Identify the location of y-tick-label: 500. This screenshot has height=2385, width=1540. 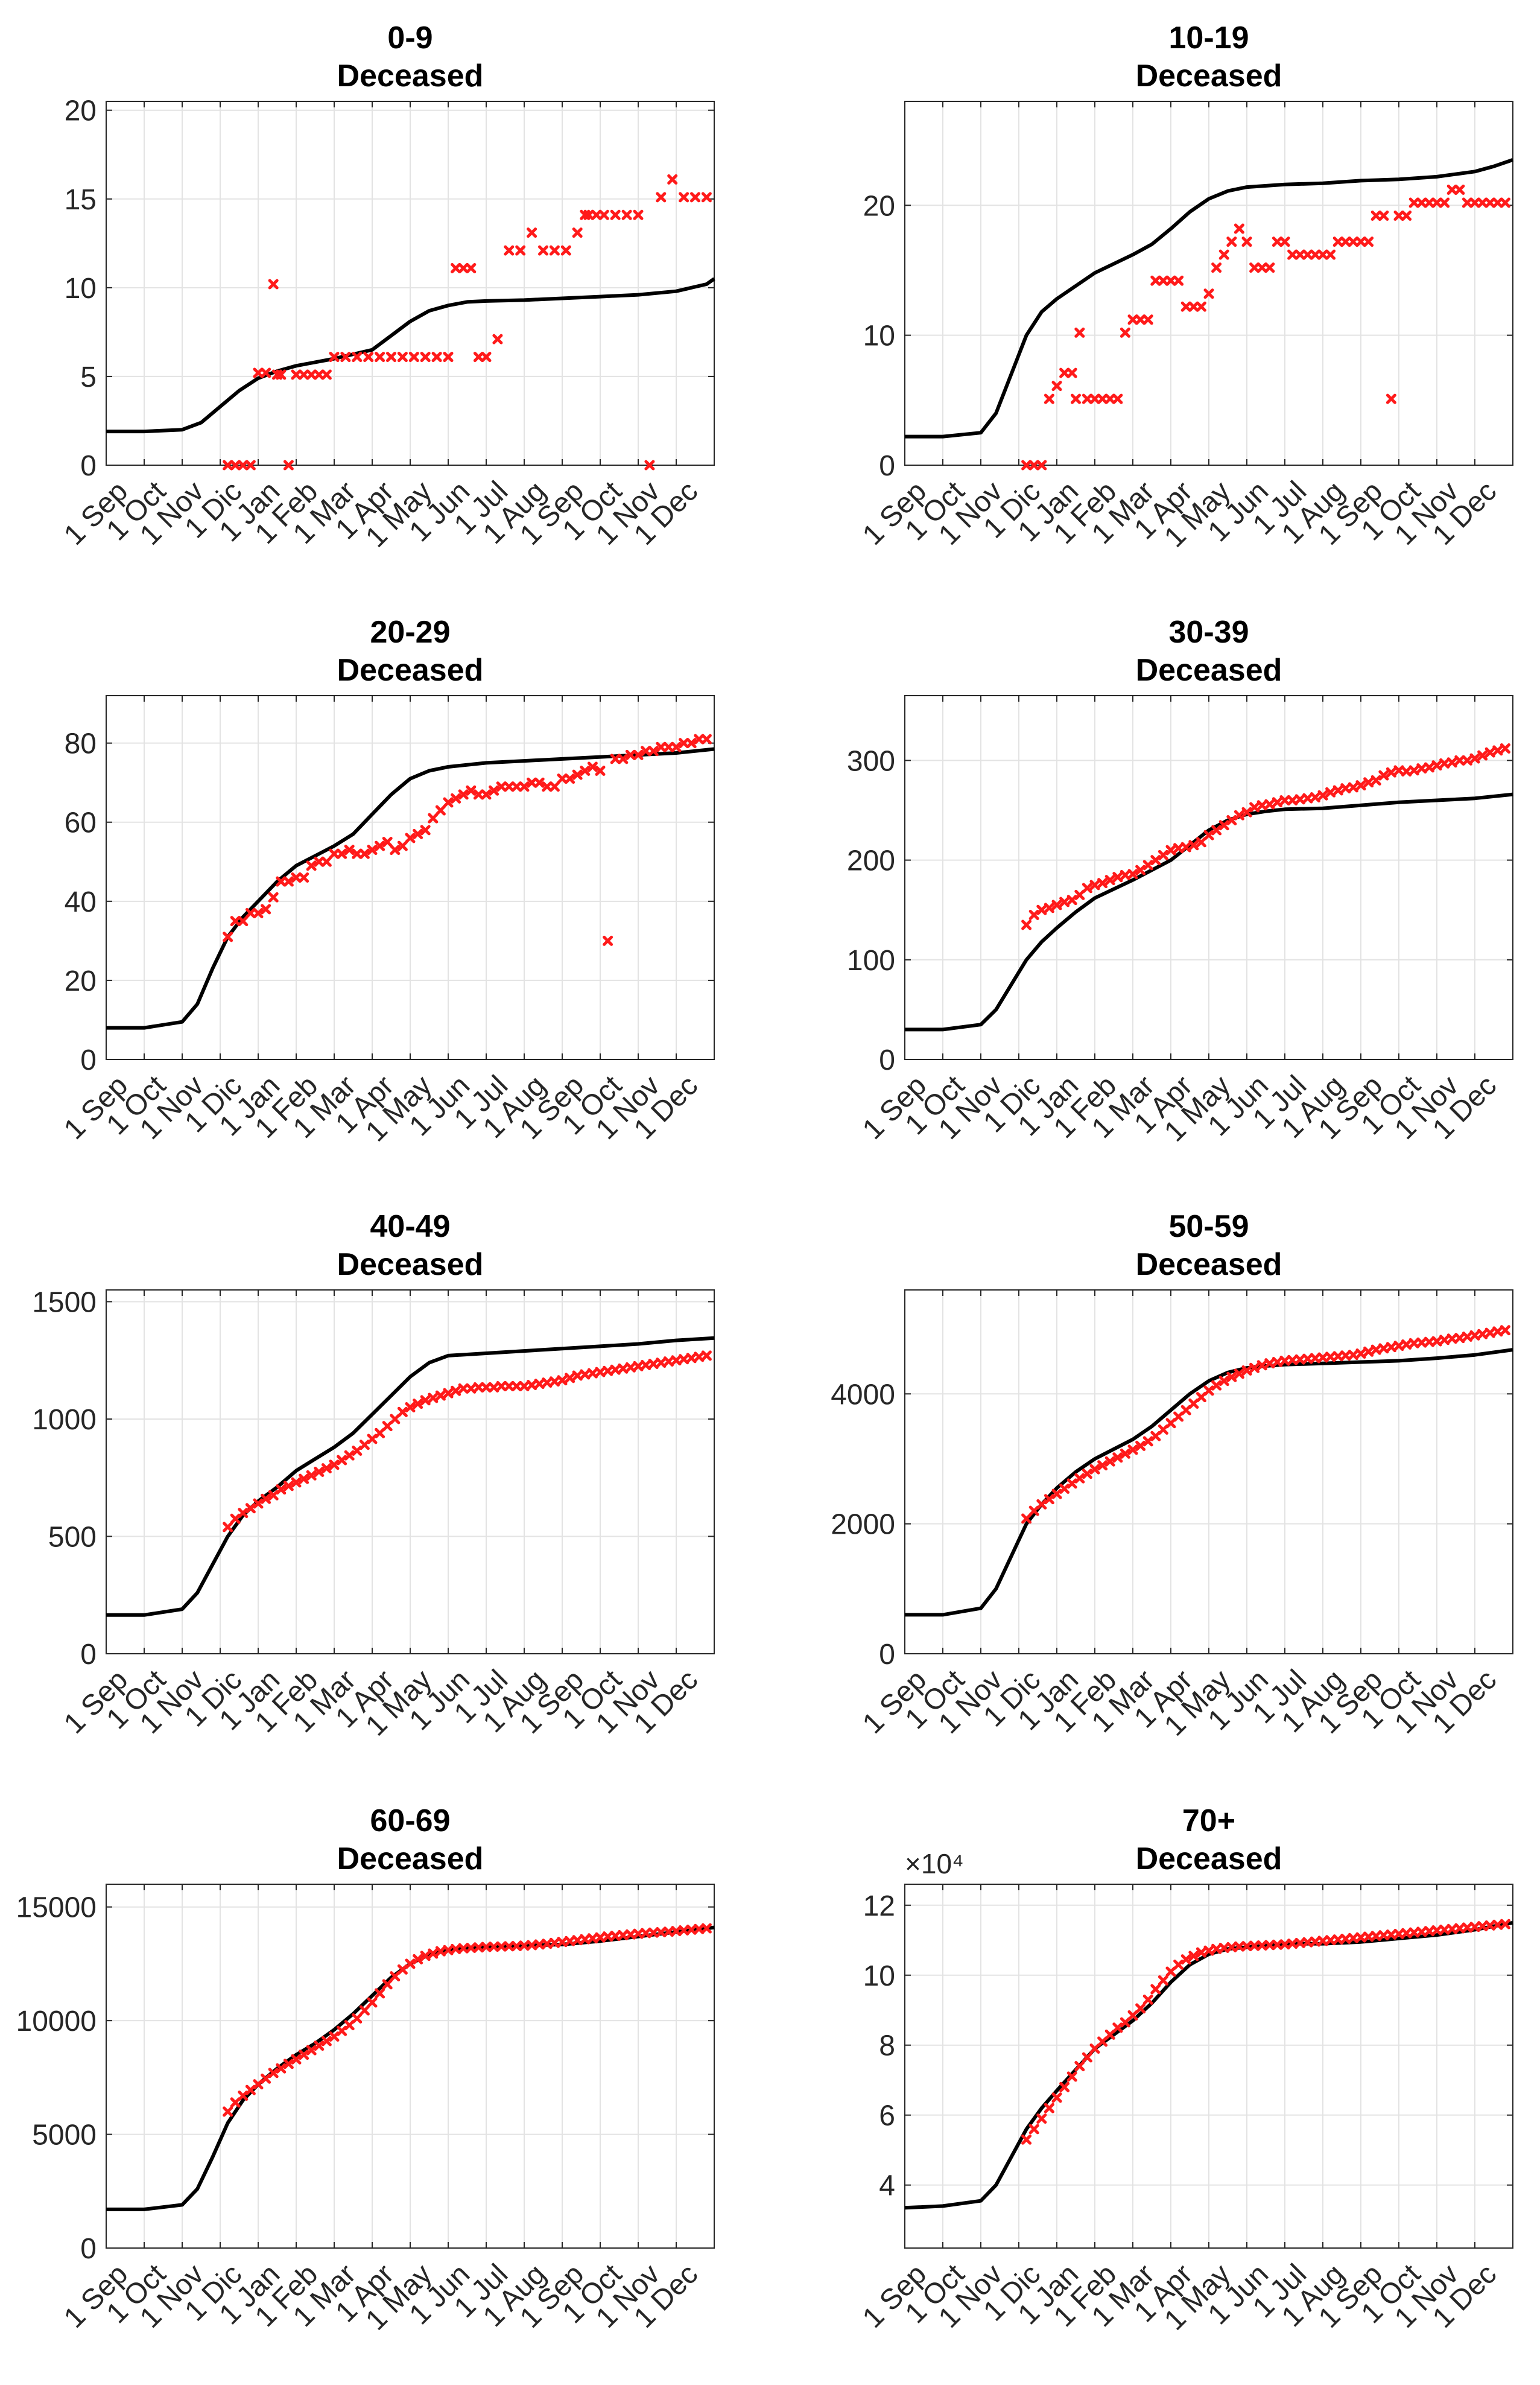
(72, 1537).